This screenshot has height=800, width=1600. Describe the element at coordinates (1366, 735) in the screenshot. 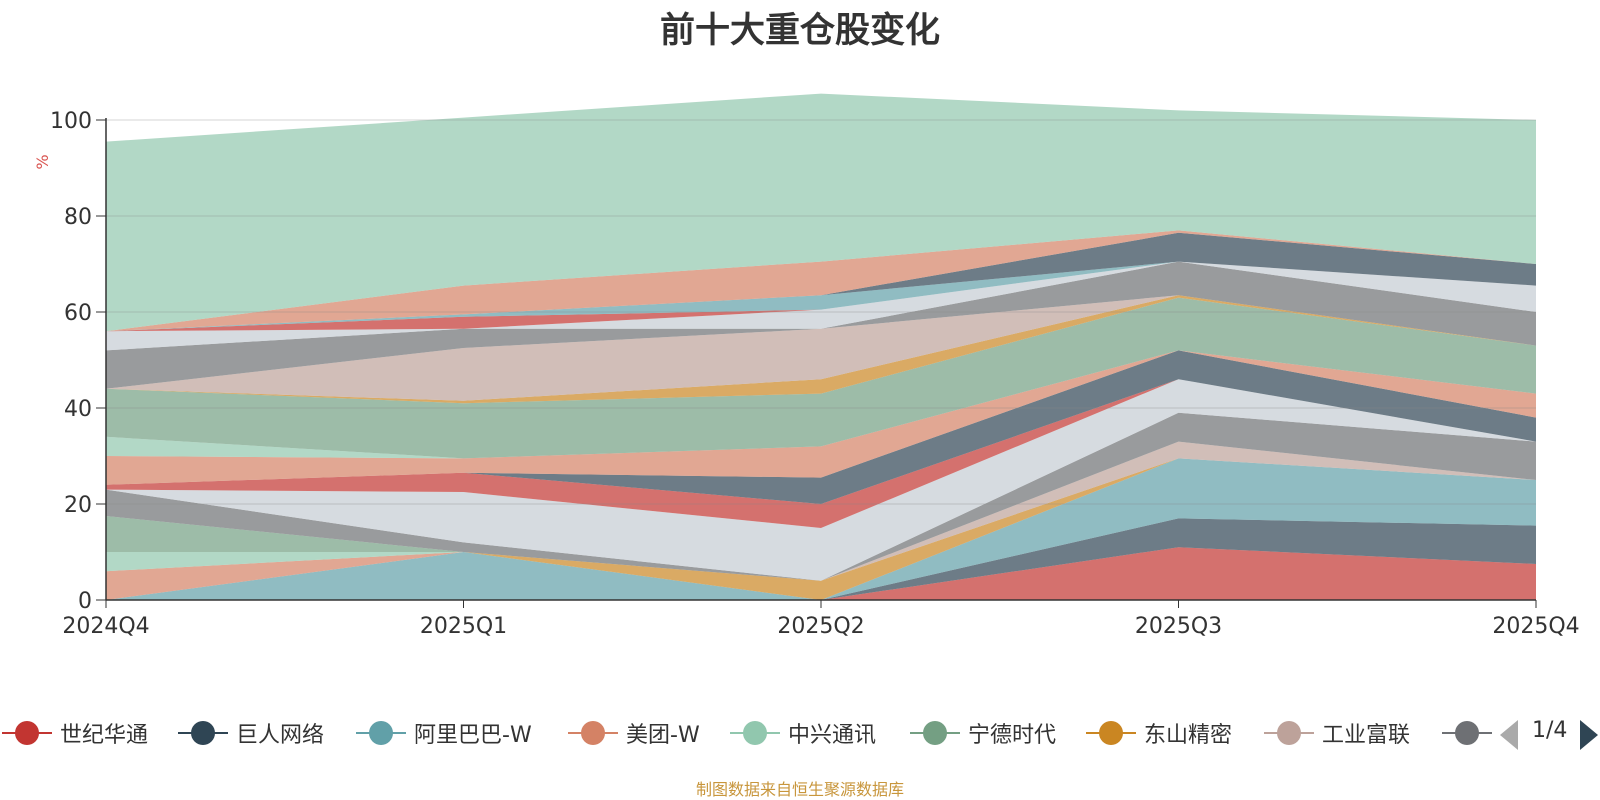

I see `legend-label: 工业富联` at that location.